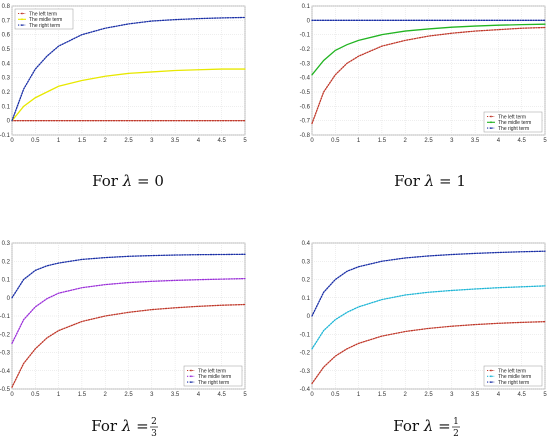 Image resolution: width=550 pixels, height=444 pixels. What do you see at coordinates (6, 36) in the screenshot?
I see `y-tick-label: 0.6` at bounding box center [6, 36].